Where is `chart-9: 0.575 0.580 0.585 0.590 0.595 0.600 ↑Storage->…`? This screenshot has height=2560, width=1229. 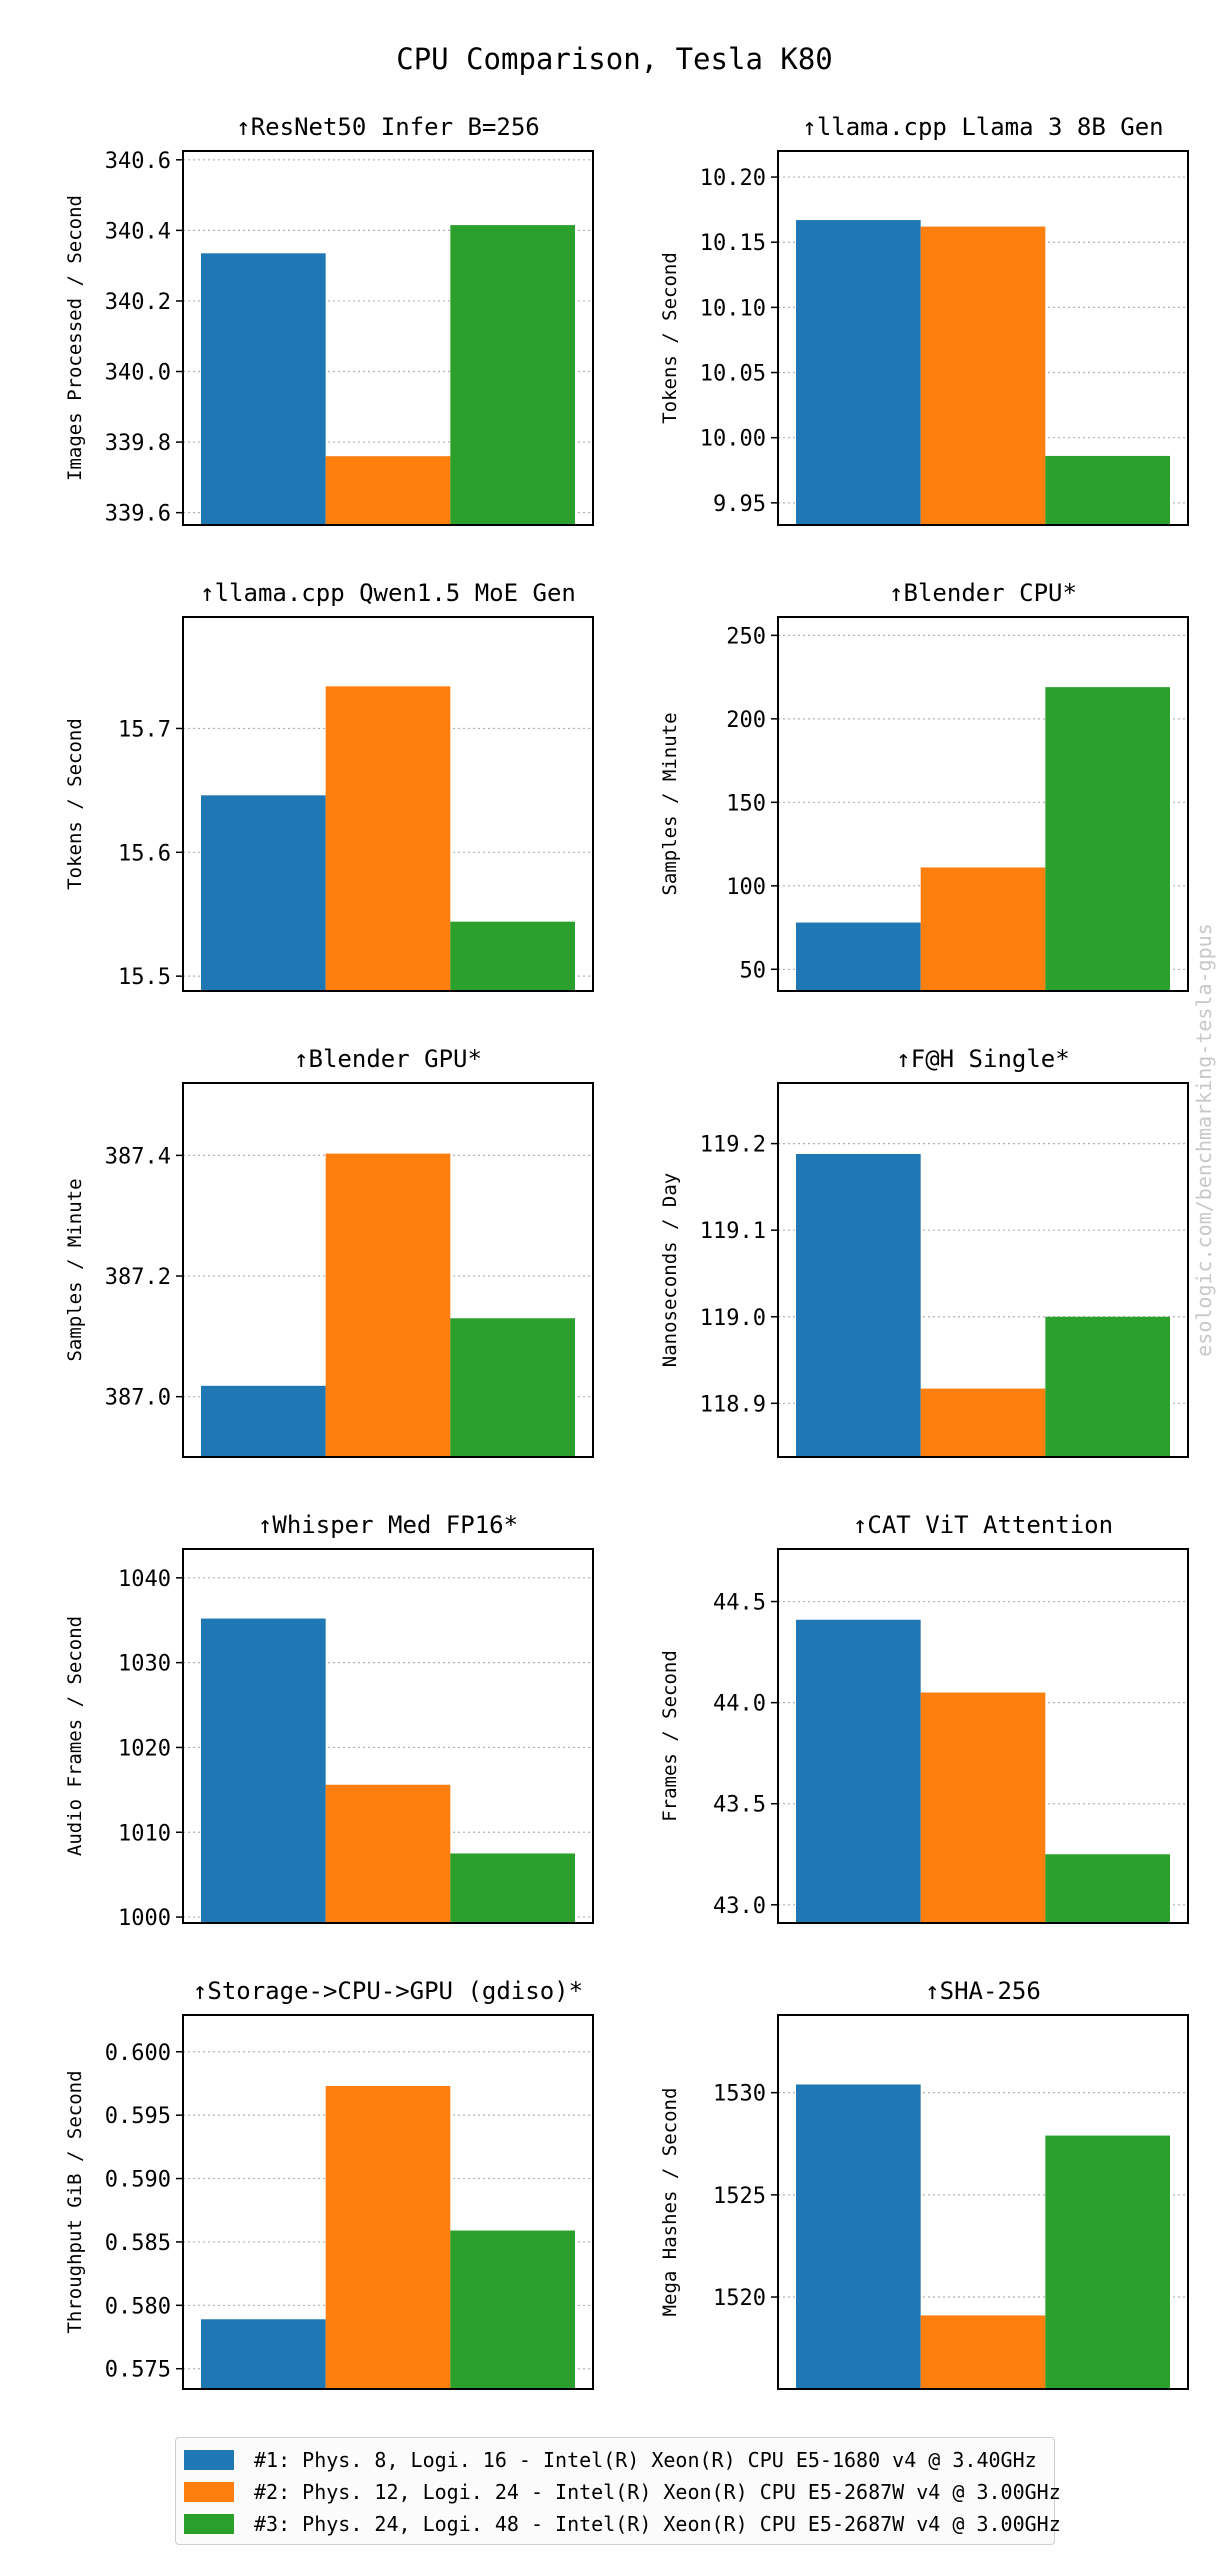 chart-9: 0.575 0.580 0.585 0.590 0.595 0.600 ↑Storage->… is located at coordinates (329, 2183).